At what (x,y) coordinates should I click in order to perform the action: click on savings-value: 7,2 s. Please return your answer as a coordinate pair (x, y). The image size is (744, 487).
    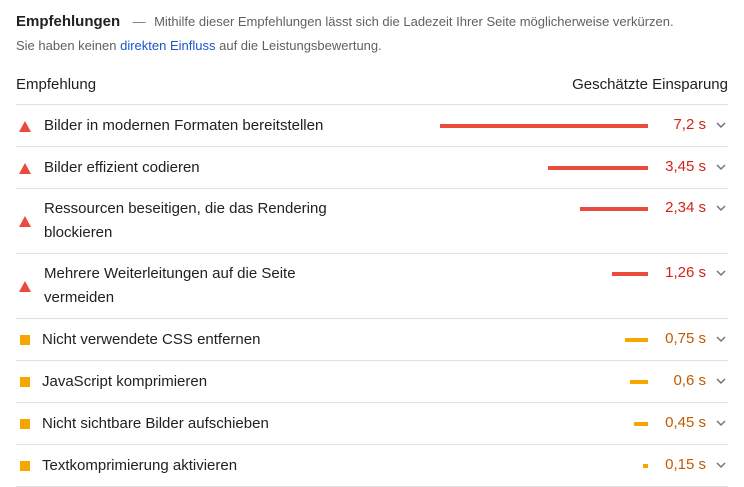
    Looking at the image, I should click on (689, 124).